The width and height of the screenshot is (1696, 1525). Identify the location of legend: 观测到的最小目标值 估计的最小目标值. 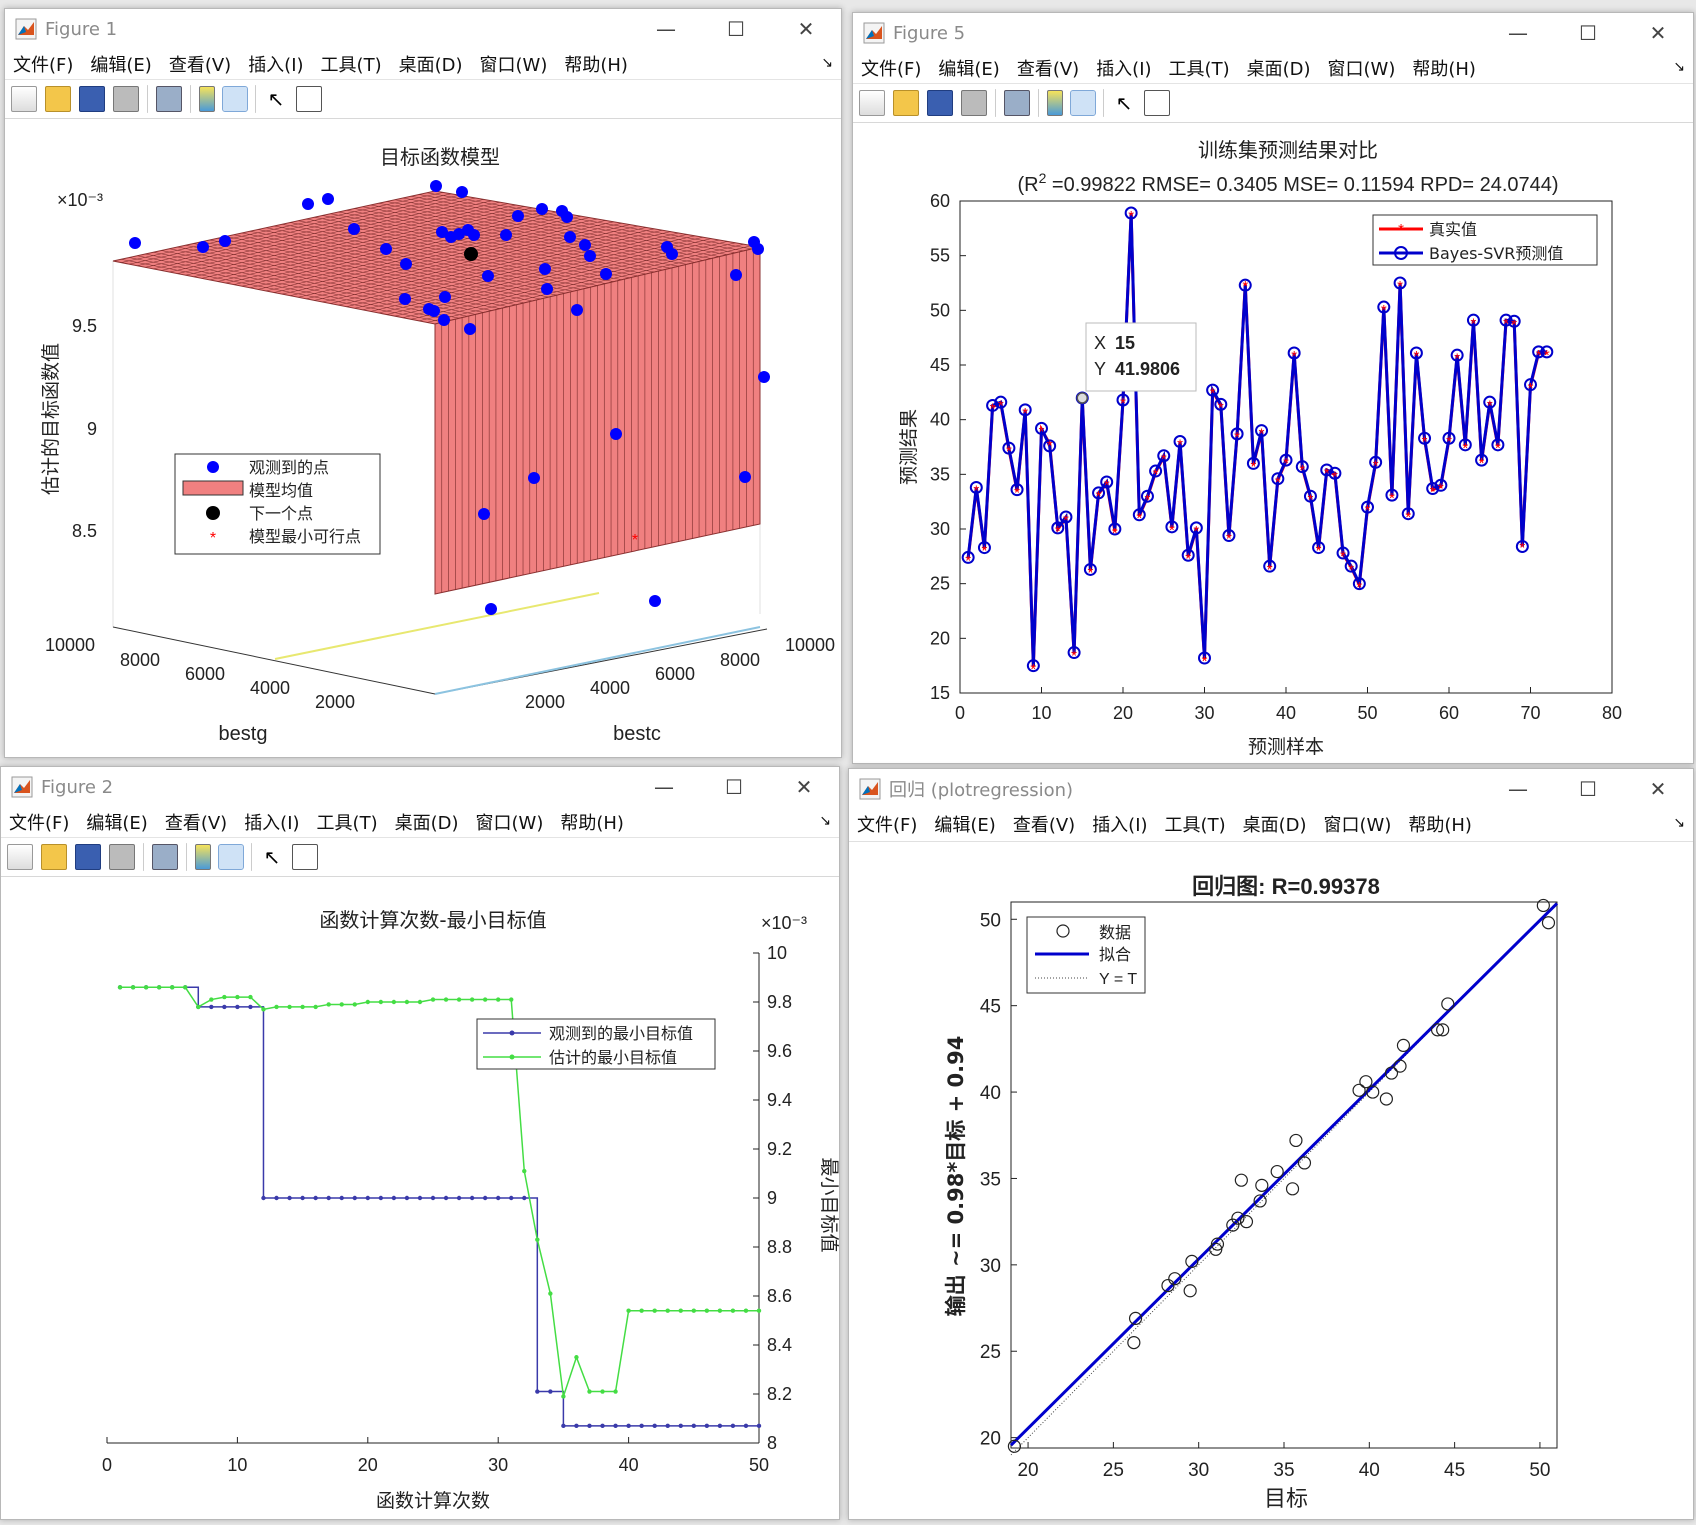
(596, 1044).